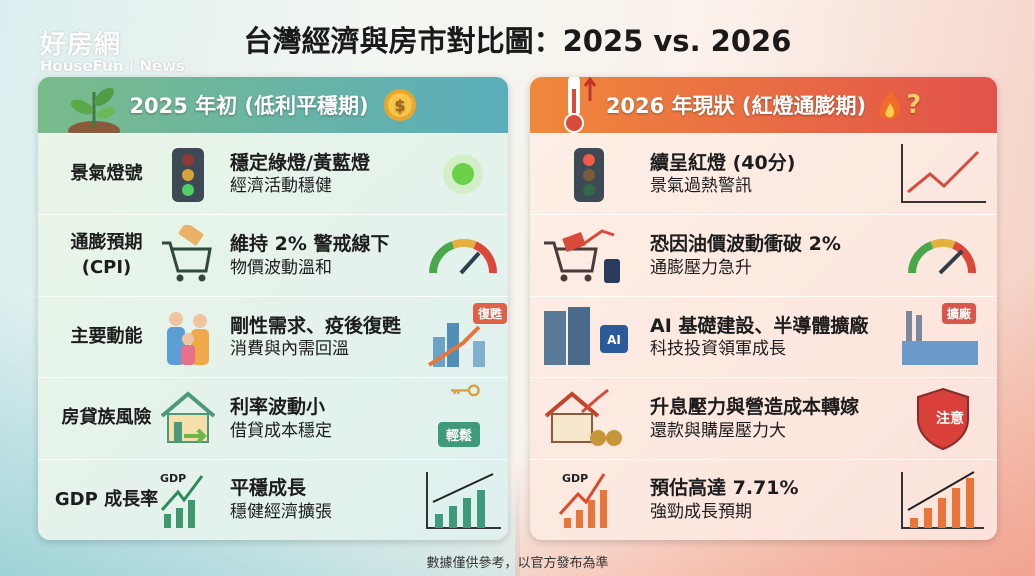  I want to click on row-main: 平穩成長, so click(268, 488).